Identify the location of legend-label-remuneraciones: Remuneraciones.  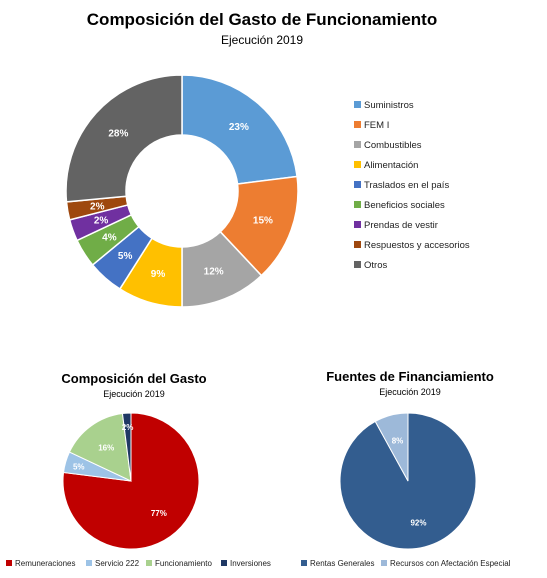
(45, 563).